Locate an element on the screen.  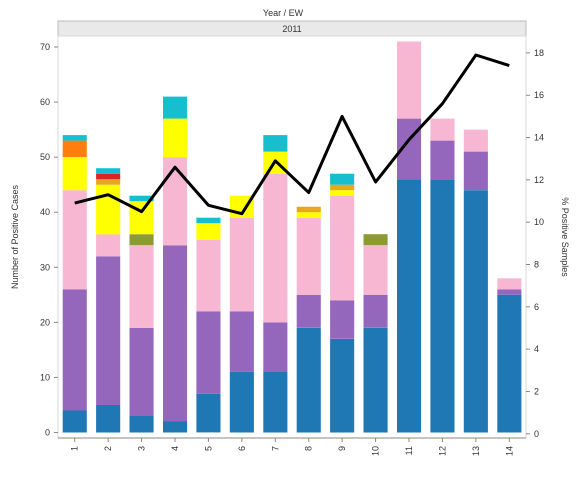
y2-tick-label: 4 is located at coordinates (536, 349).